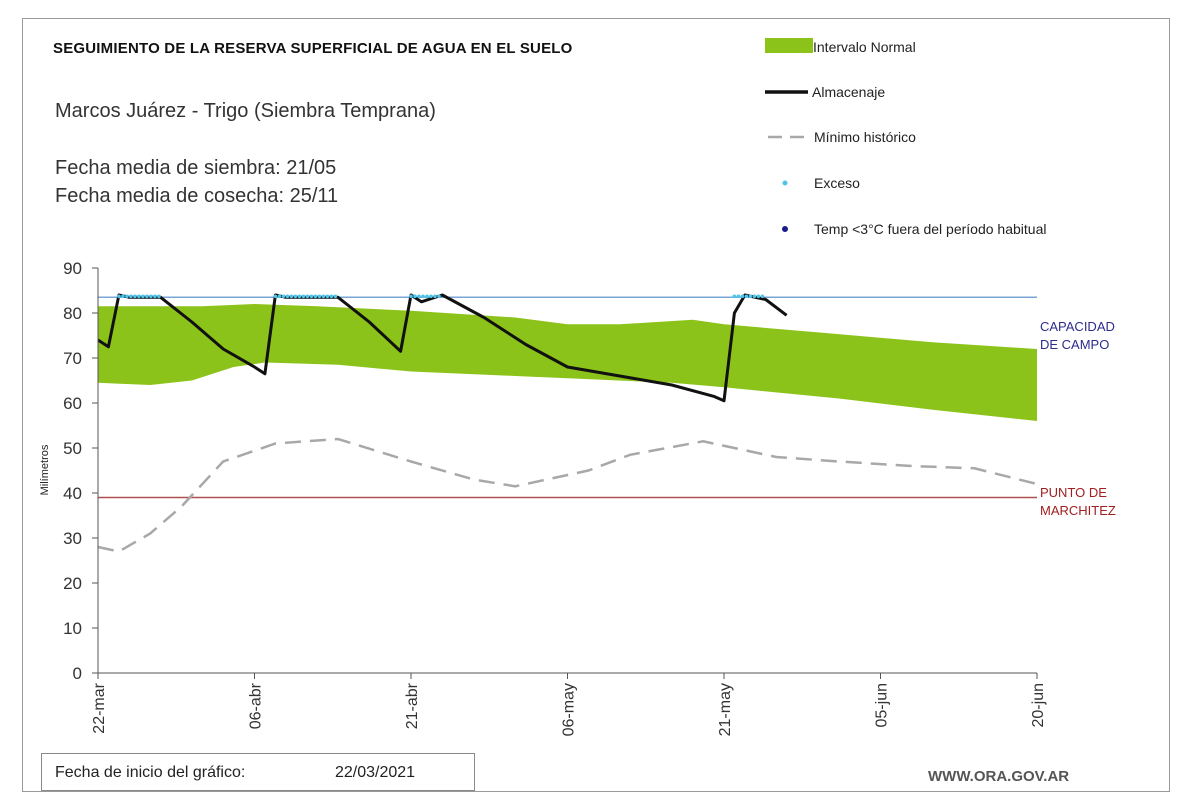  What do you see at coordinates (785, 229) in the screenshot?
I see `legend-lowtemp-marker` at bounding box center [785, 229].